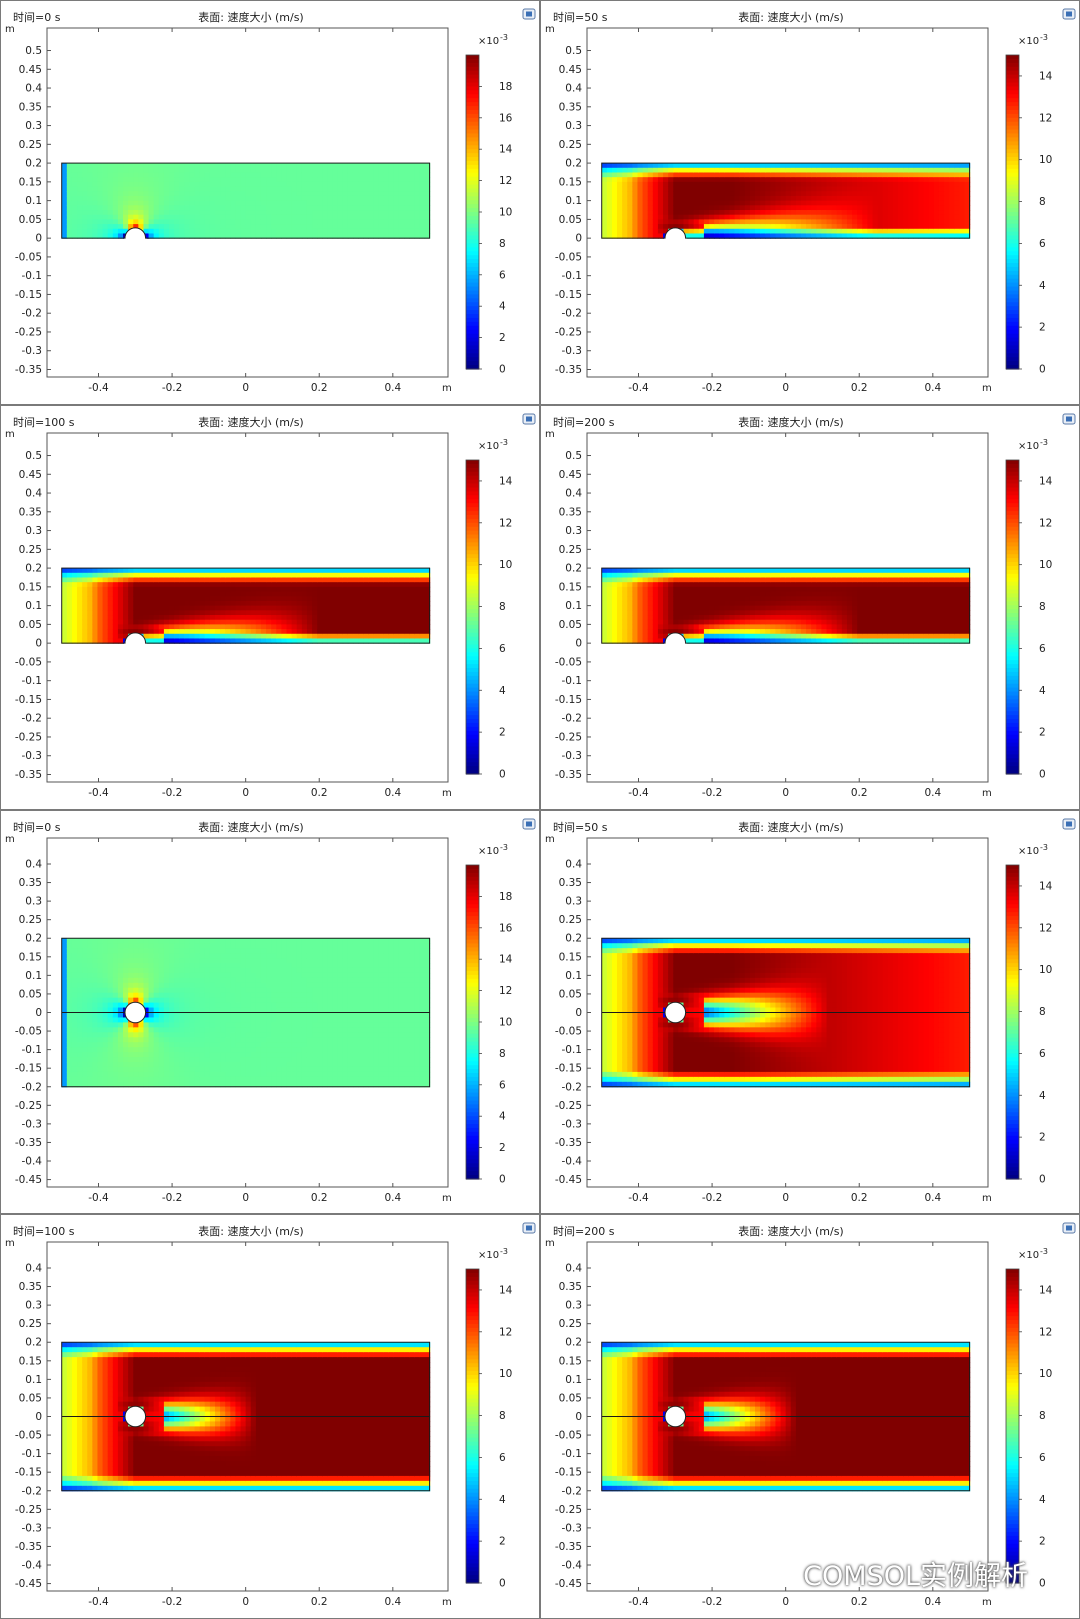  What do you see at coordinates (33, 89) in the screenshot?
I see `y-tick-label: 0.4` at bounding box center [33, 89].